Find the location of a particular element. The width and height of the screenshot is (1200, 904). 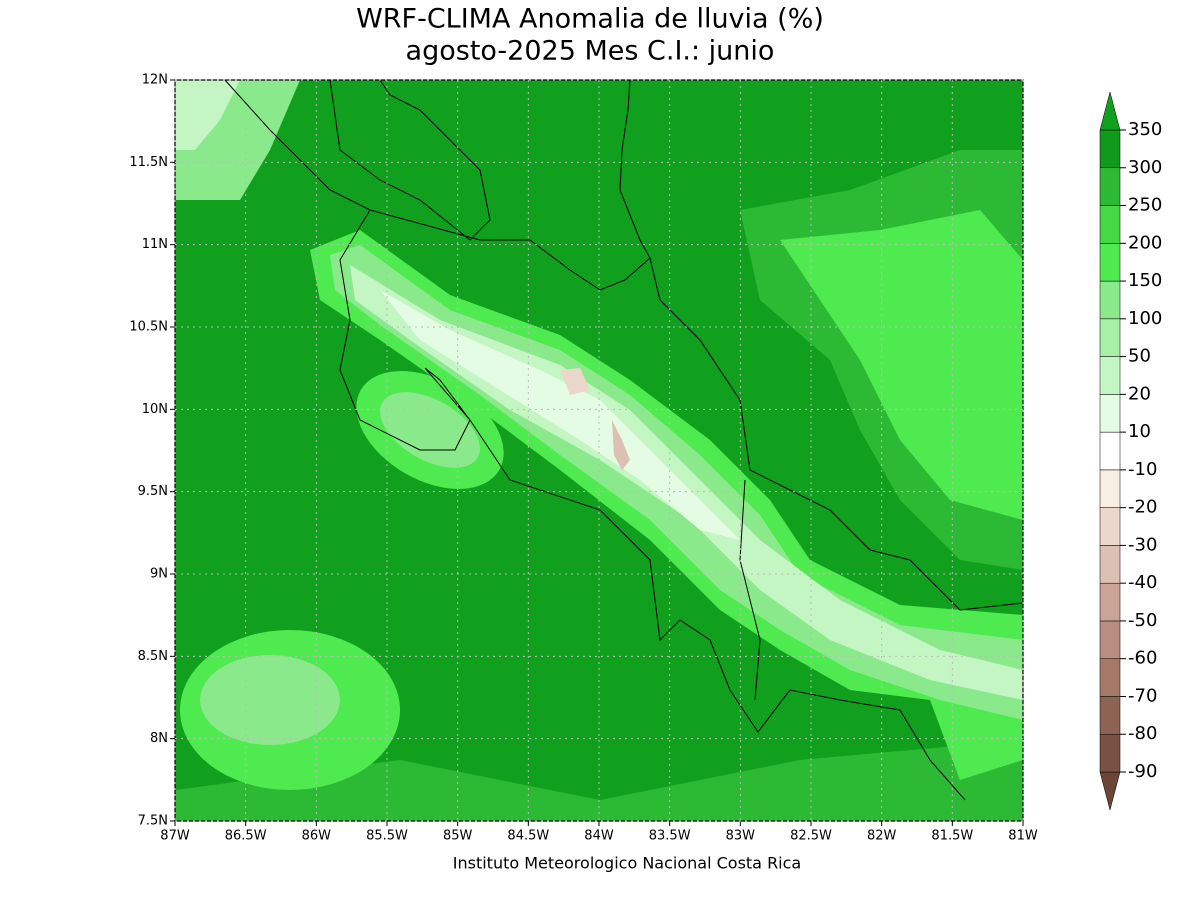

y-tick-label: 11.5N is located at coordinates (148, 162).